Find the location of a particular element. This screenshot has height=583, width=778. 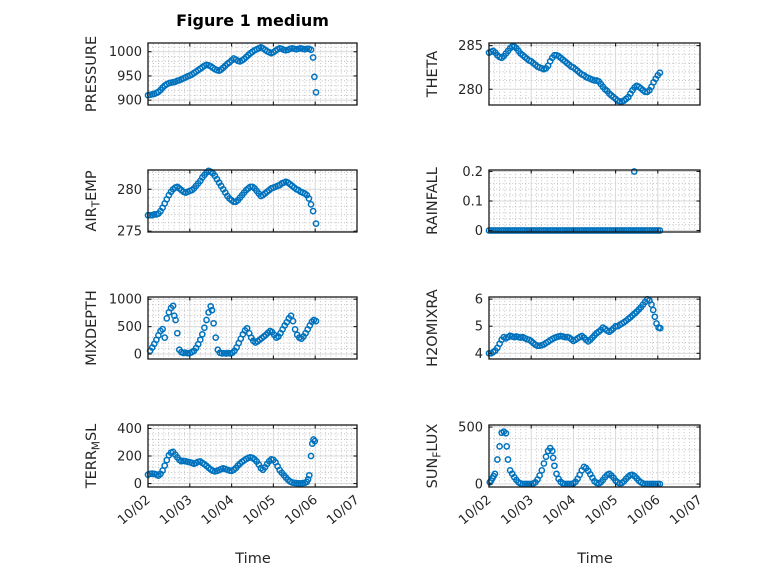

y-tick-label: 400 is located at coordinates (129, 429).